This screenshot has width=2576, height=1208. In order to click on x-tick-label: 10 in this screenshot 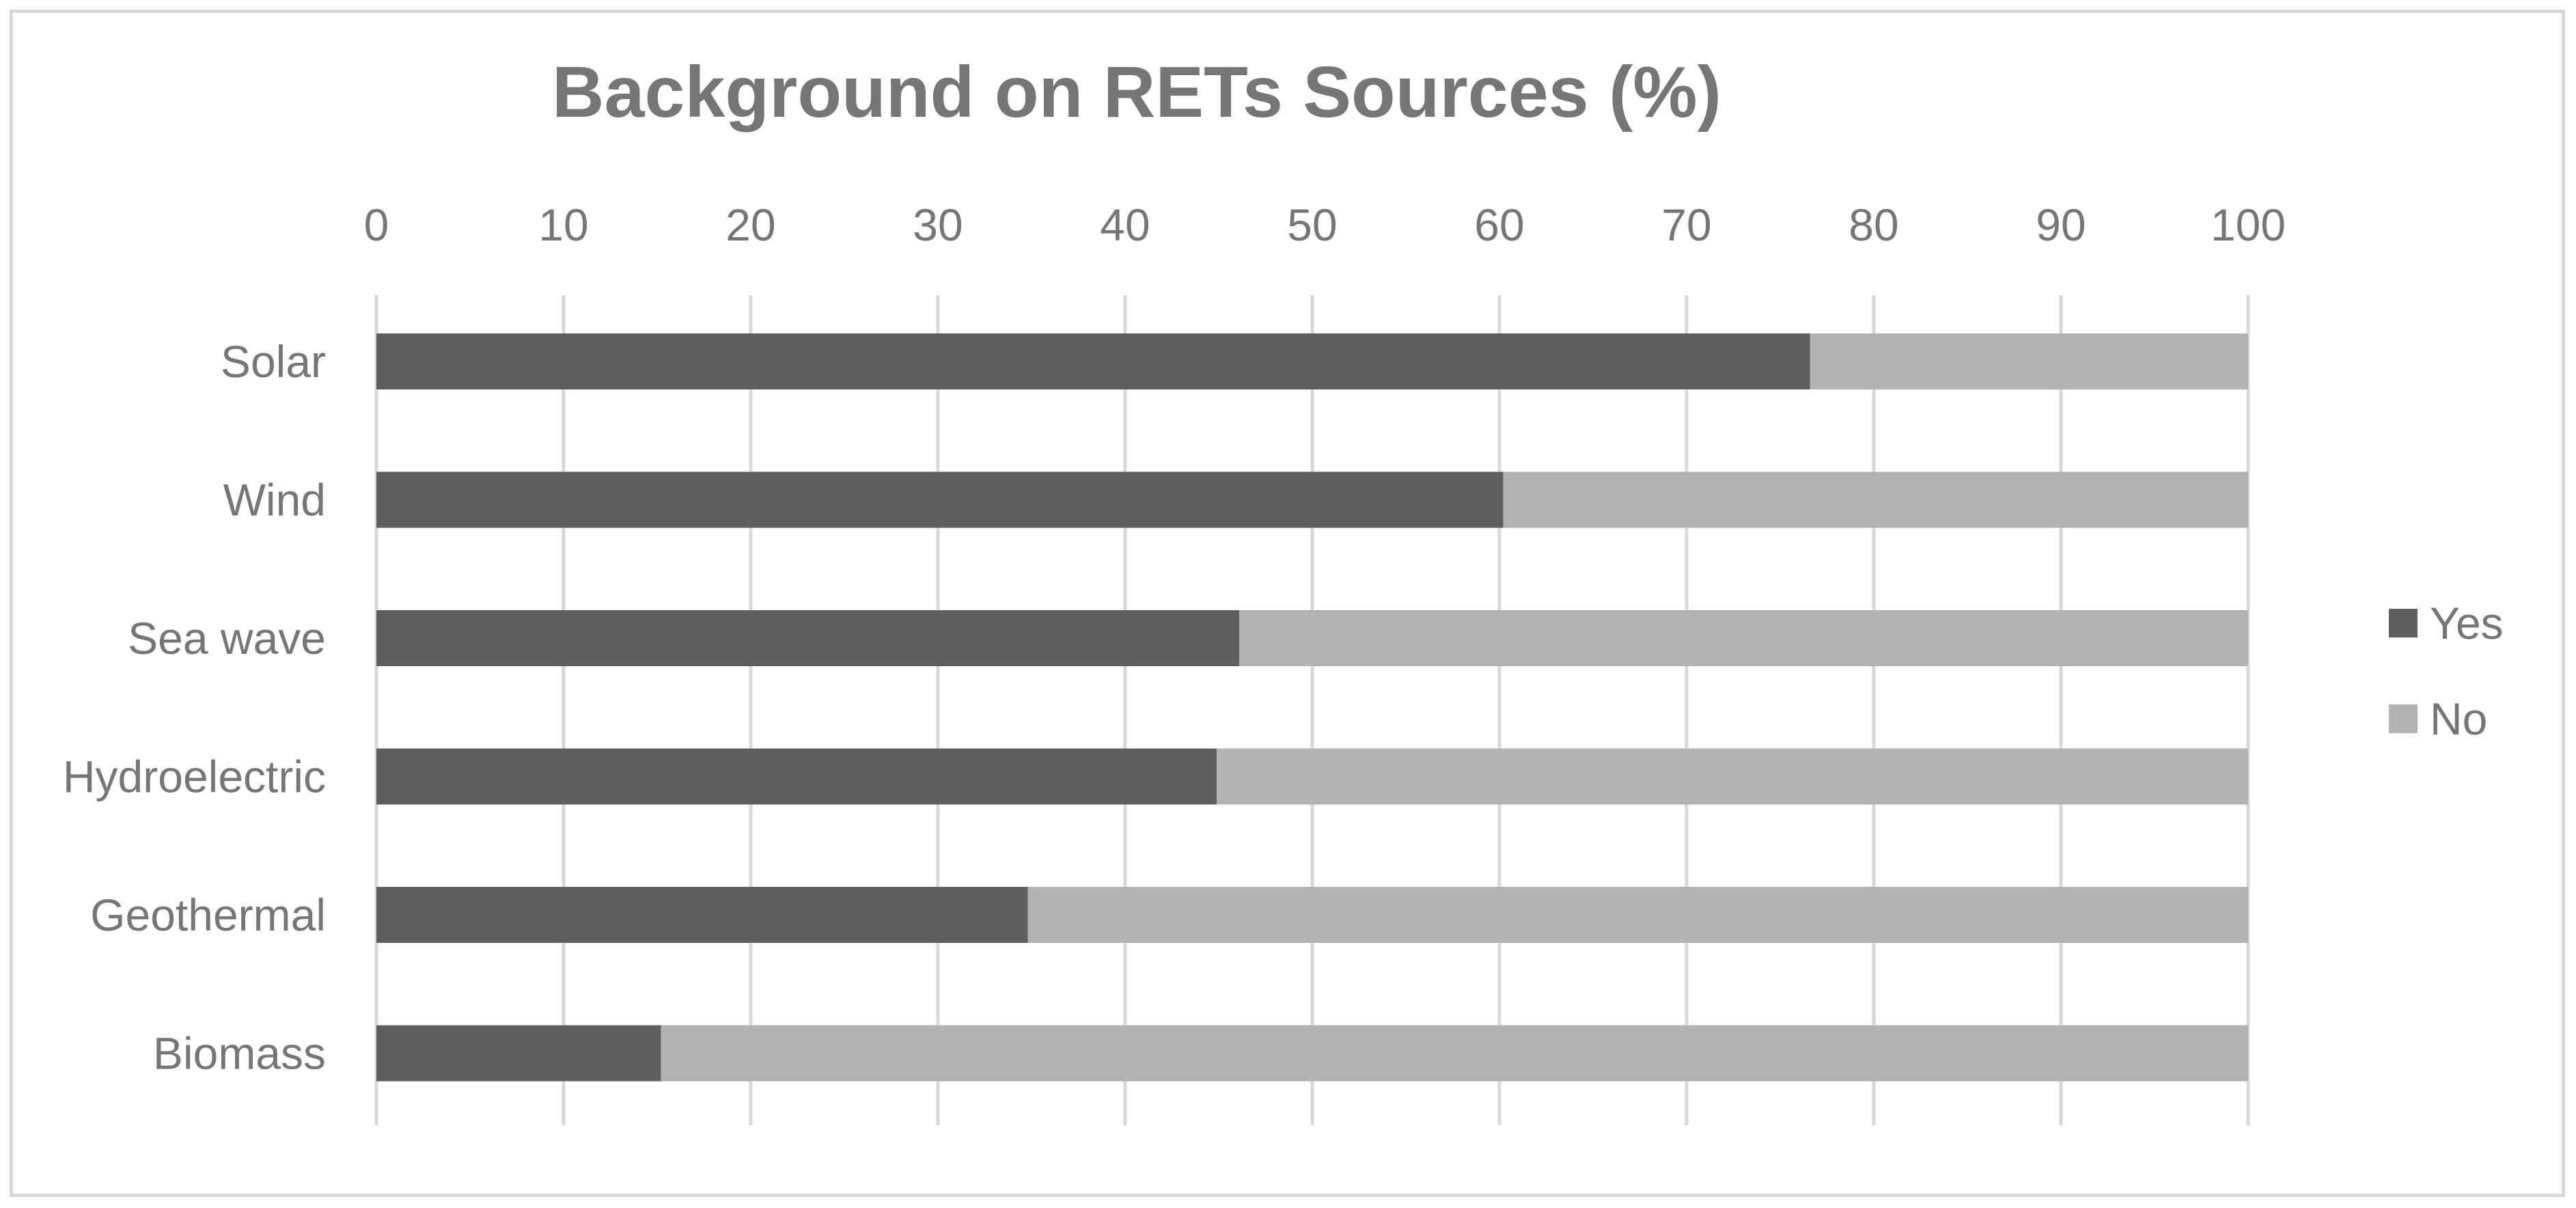, I will do `click(563, 225)`.